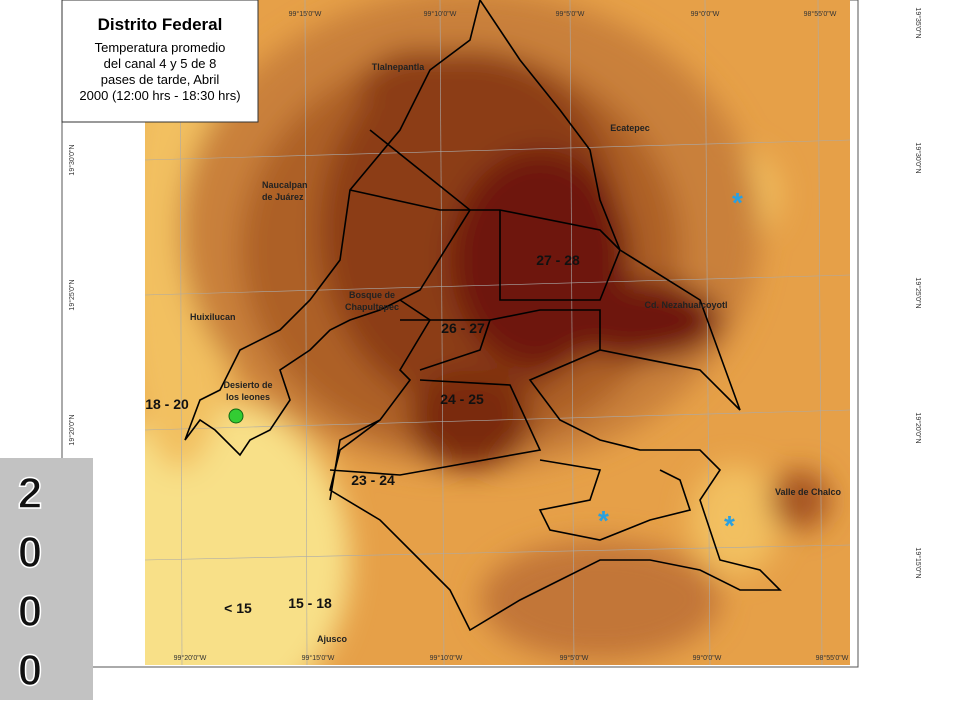 This screenshot has width=960, height=720. I want to click on place-label: Naucalpan, so click(285, 185).